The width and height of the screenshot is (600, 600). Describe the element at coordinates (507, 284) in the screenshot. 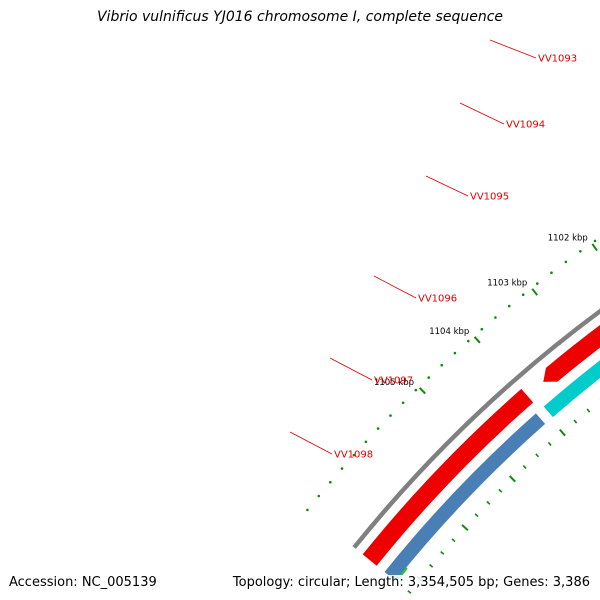

I see `kbp-tick-label: 1103 kbp` at that location.